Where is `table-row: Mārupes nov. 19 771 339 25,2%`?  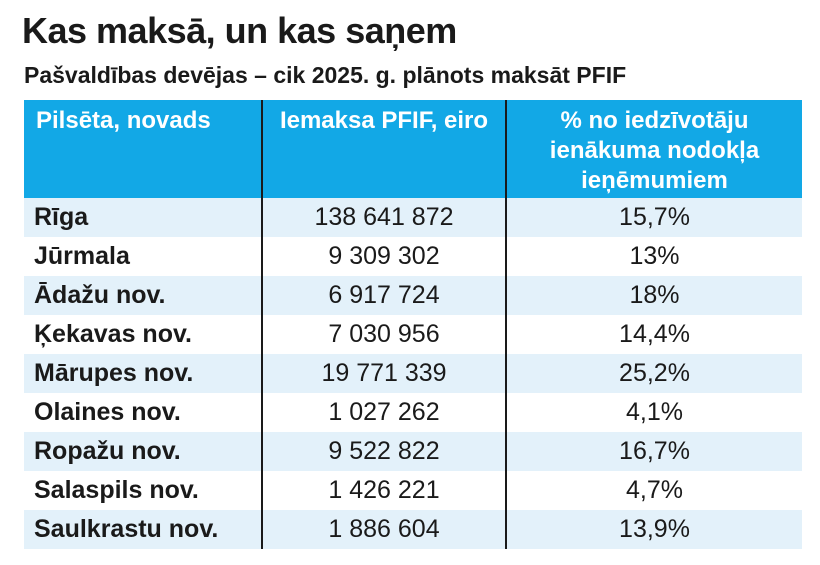
table-row: Mārupes nov. 19 771 339 25,2% is located at coordinates (413, 373).